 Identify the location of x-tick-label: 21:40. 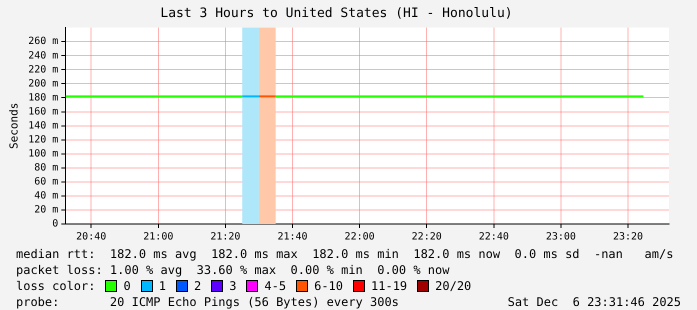
(292, 237).